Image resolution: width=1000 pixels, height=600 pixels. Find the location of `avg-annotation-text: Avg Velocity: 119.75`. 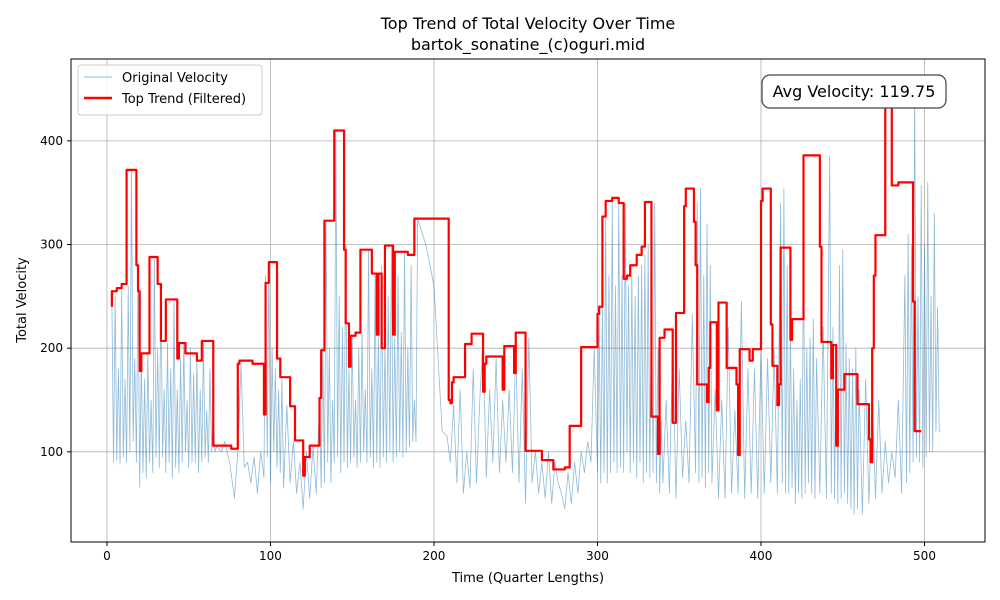

avg-annotation-text: Avg Velocity: 119.75 is located at coordinates (854, 91).